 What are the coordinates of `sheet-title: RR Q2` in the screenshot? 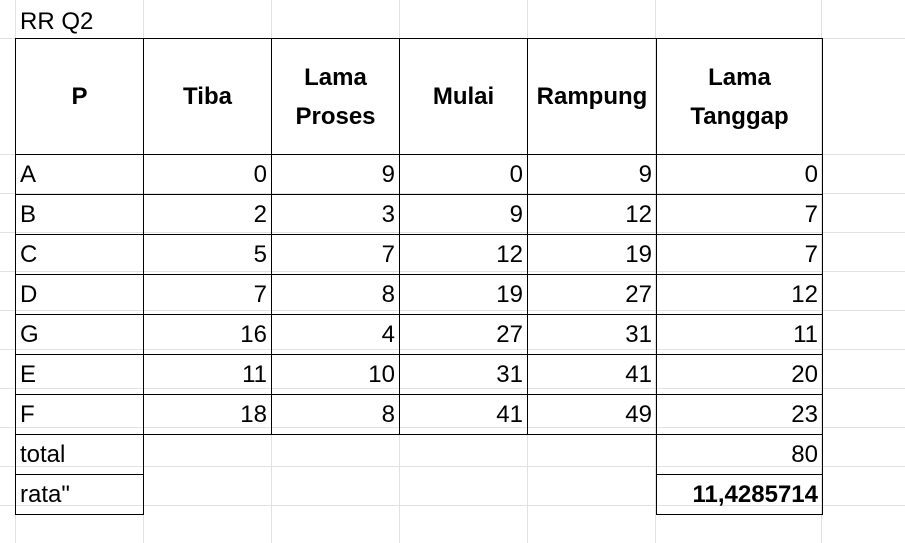 It's located at (57, 21).